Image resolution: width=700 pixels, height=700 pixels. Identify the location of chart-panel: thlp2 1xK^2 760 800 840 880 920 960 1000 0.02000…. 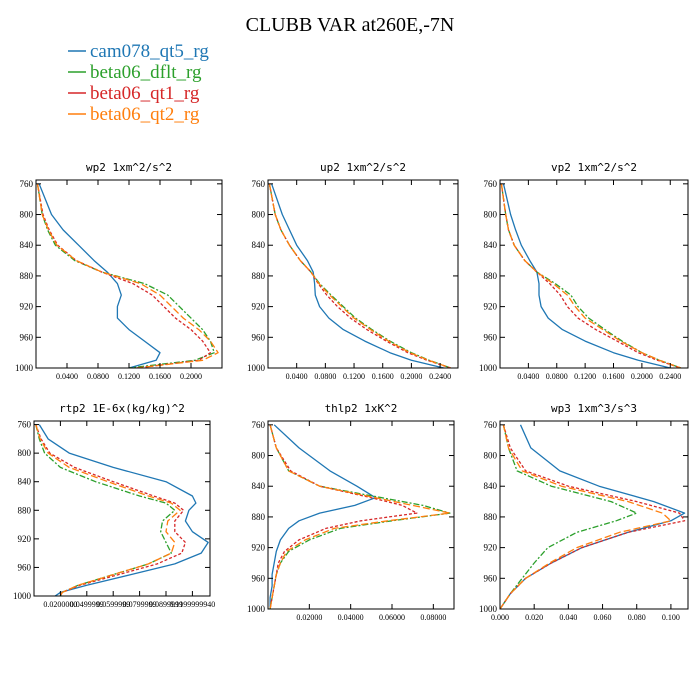
(351, 512).